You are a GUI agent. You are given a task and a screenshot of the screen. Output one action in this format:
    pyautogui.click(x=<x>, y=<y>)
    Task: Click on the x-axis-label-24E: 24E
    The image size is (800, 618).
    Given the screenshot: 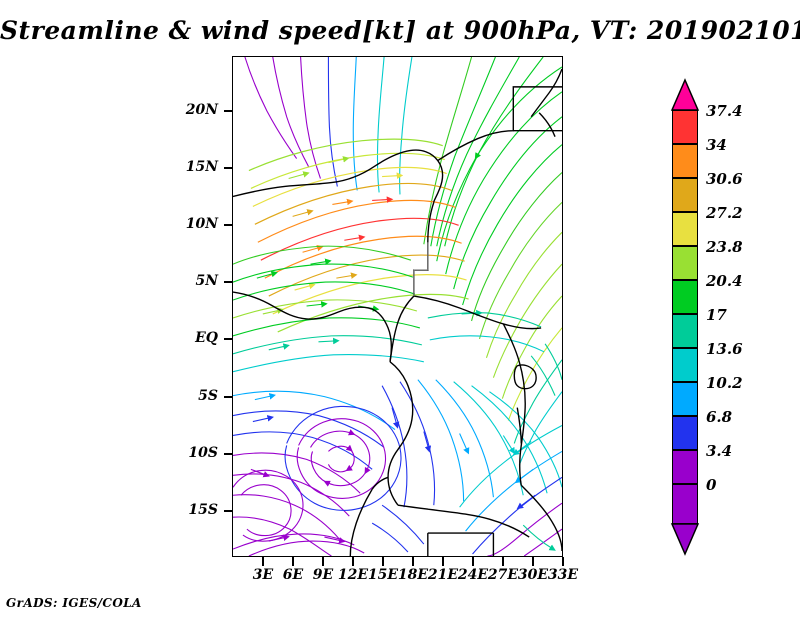 What is the action you would take?
    pyautogui.click(x=473, y=575)
    